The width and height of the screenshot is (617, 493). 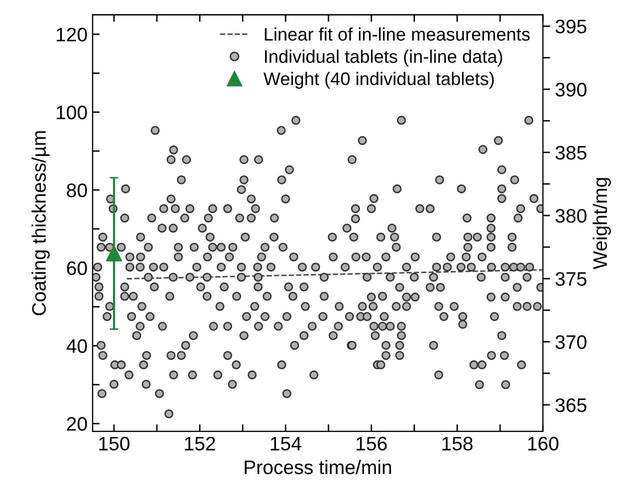 I want to click on legend-label: Individual tablets (in-line data), so click(x=383, y=58).